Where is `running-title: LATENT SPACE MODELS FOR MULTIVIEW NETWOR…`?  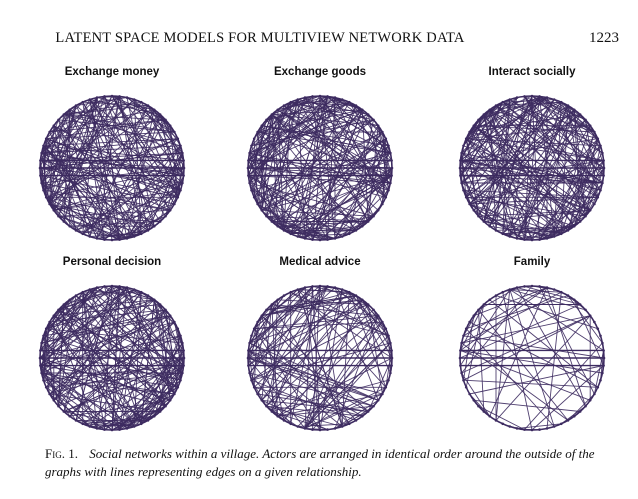 running-title: LATENT SPACE MODELS FOR MULTIVIEW NETWOR… is located at coordinates (260, 38).